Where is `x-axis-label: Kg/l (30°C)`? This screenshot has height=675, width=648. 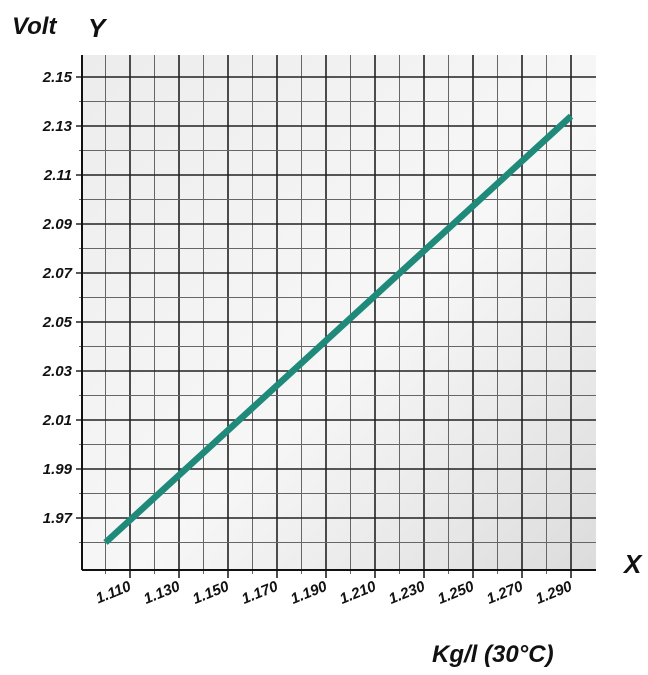 x-axis-label: Kg/l (30°C) is located at coordinates (493, 654).